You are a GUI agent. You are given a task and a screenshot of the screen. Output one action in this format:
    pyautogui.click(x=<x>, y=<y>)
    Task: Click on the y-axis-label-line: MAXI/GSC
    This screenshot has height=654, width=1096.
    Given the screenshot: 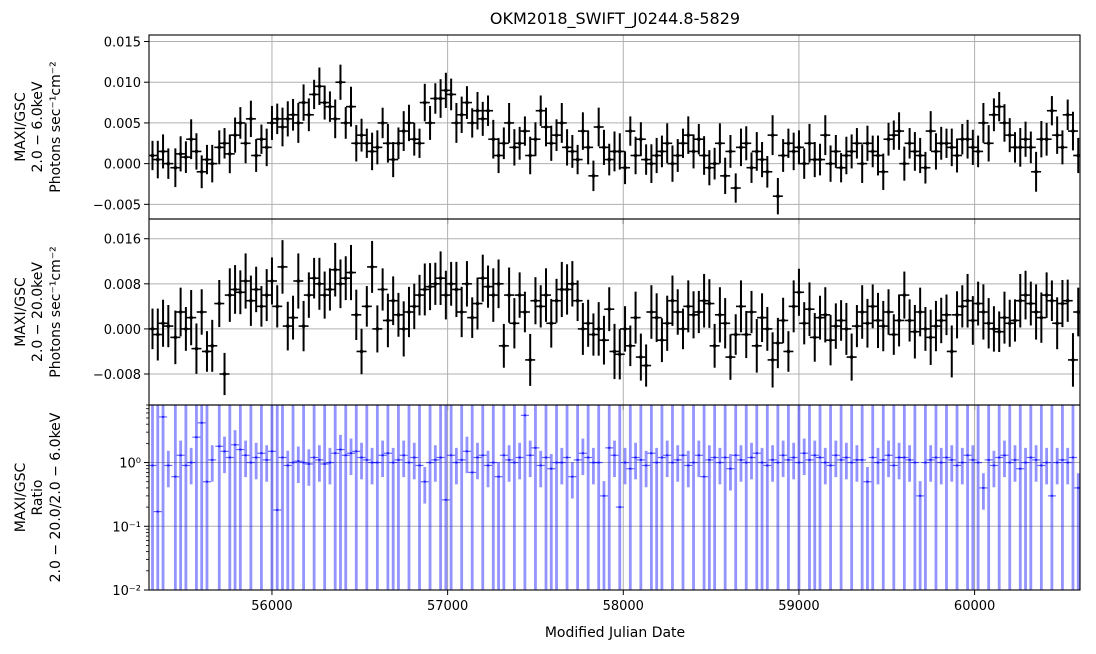 What is the action you would take?
    pyautogui.click(x=21, y=312)
    